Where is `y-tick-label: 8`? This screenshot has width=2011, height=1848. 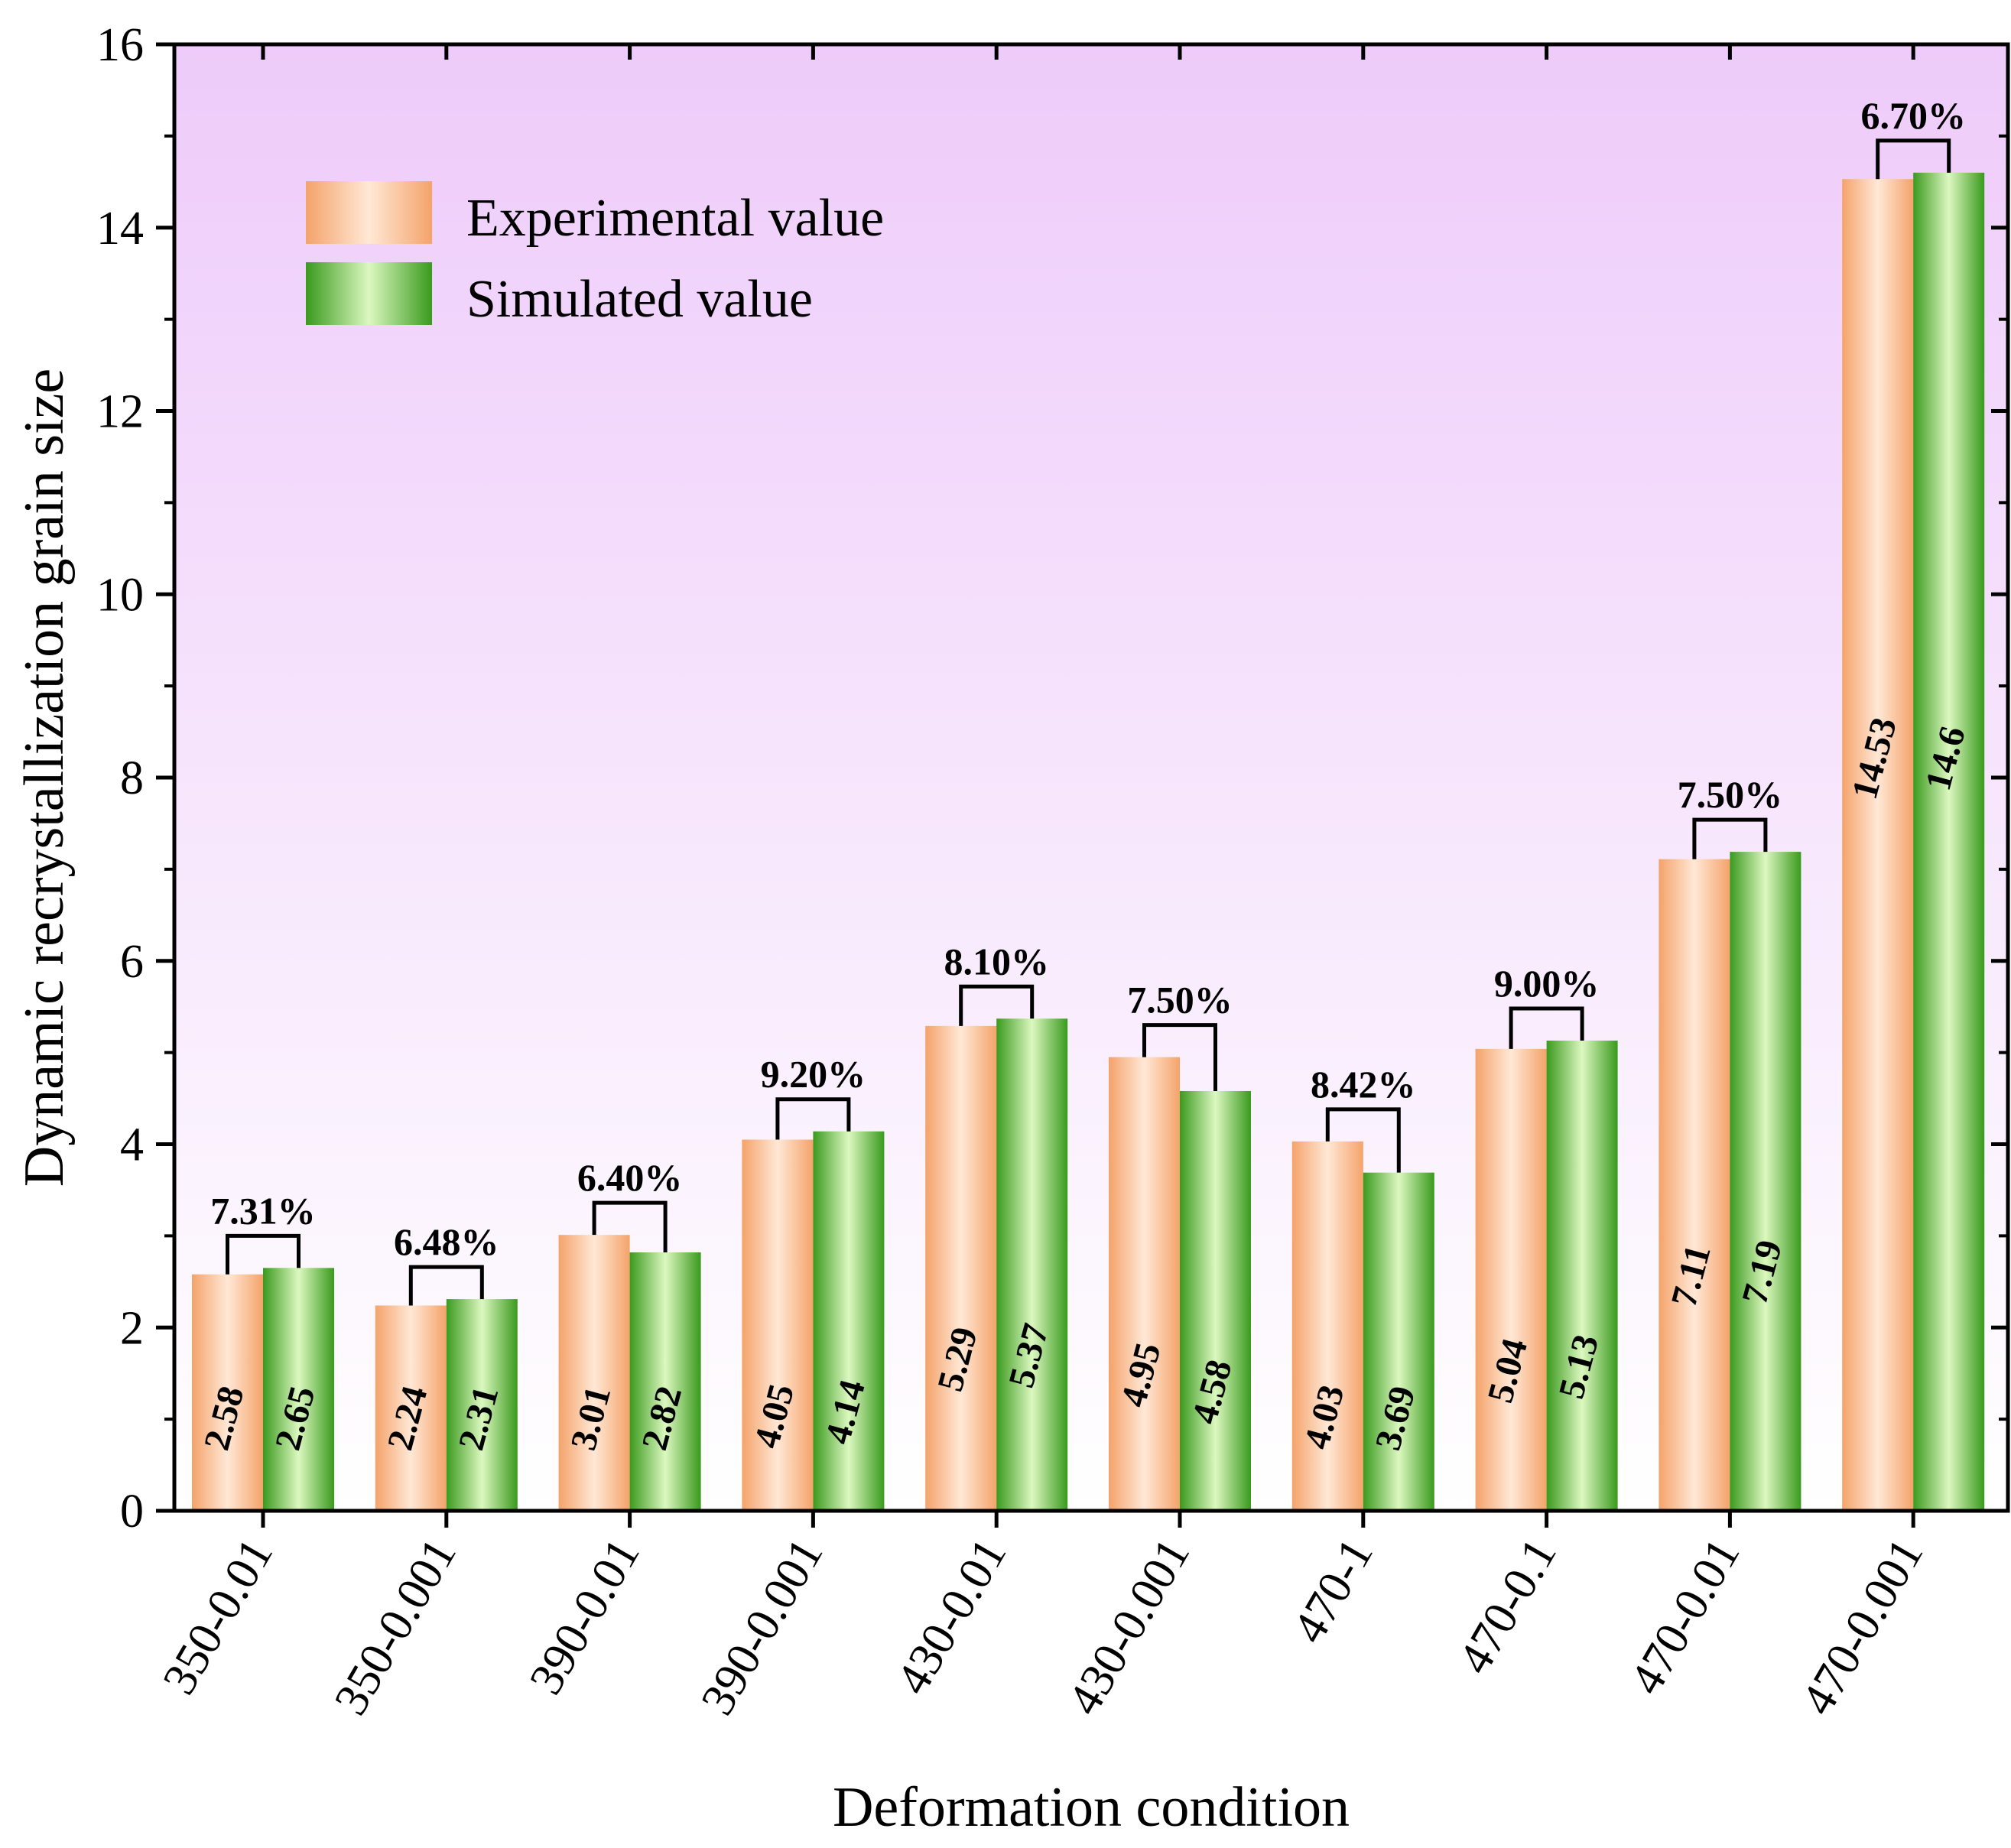 y-tick-label: 8 is located at coordinates (132, 778).